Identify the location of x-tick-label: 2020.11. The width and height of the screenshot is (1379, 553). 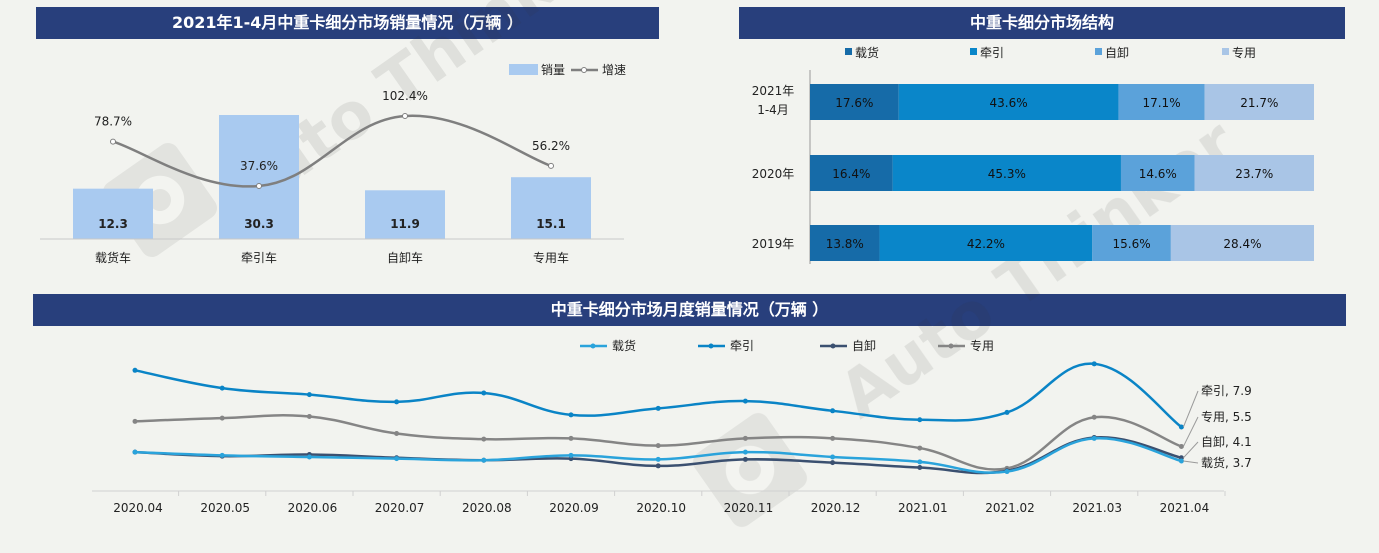
(749, 508).